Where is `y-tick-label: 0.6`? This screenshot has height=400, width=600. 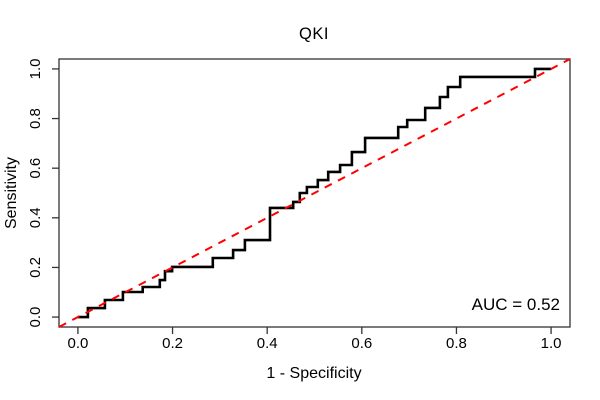
y-tick-label: 0.6 is located at coordinates (35, 168).